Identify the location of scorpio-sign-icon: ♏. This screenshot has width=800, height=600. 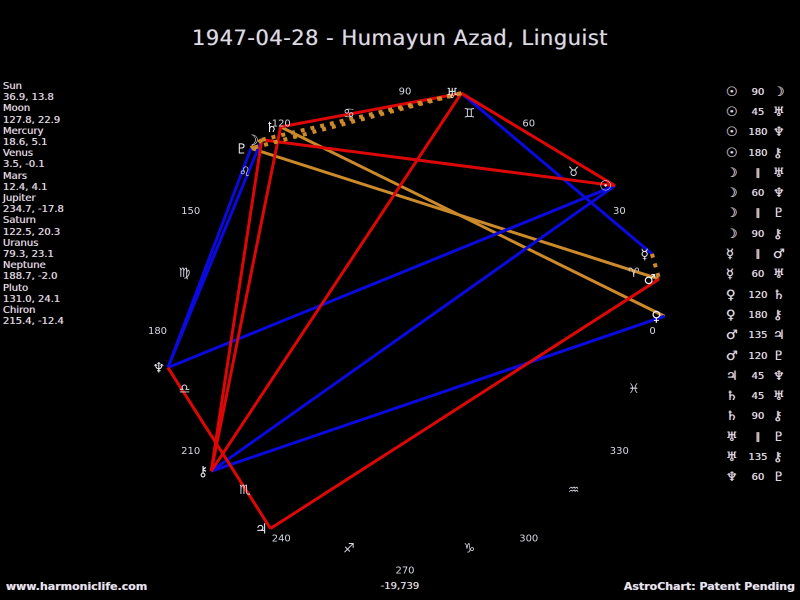
(245, 490).